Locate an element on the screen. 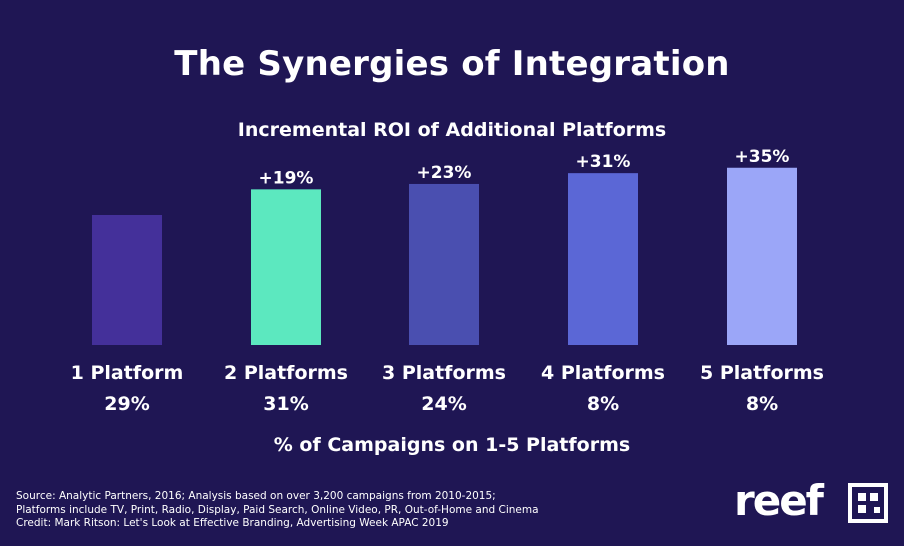  chart-title: The Synergies of Integration is located at coordinates (452, 64).